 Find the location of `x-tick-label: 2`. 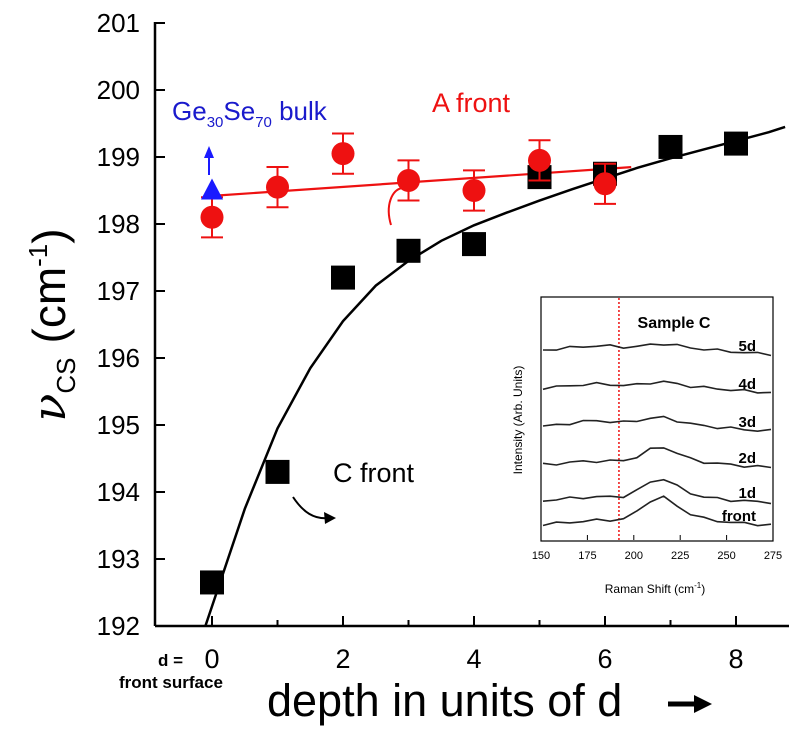

x-tick-label: 2 is located at coordinates (342, 659).